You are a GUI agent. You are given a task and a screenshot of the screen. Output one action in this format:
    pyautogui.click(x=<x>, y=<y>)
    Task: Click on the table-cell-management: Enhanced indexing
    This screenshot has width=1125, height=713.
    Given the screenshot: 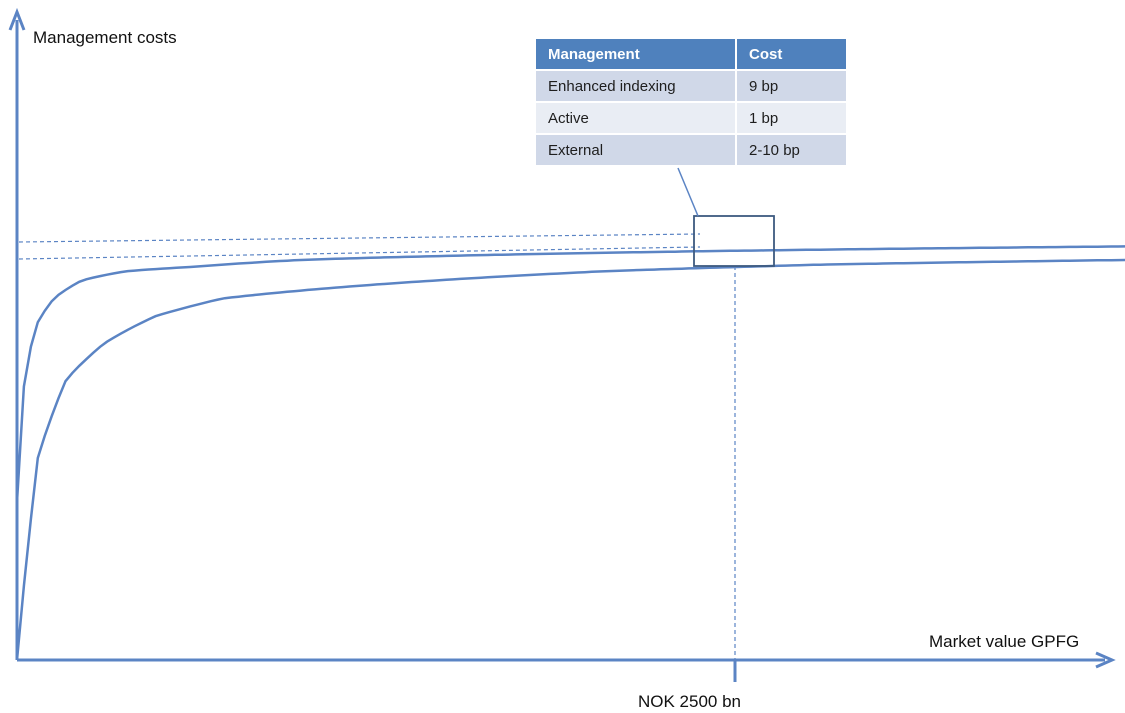 What is the action you would take?
    pyautogui.click(x=636, y=86)
    